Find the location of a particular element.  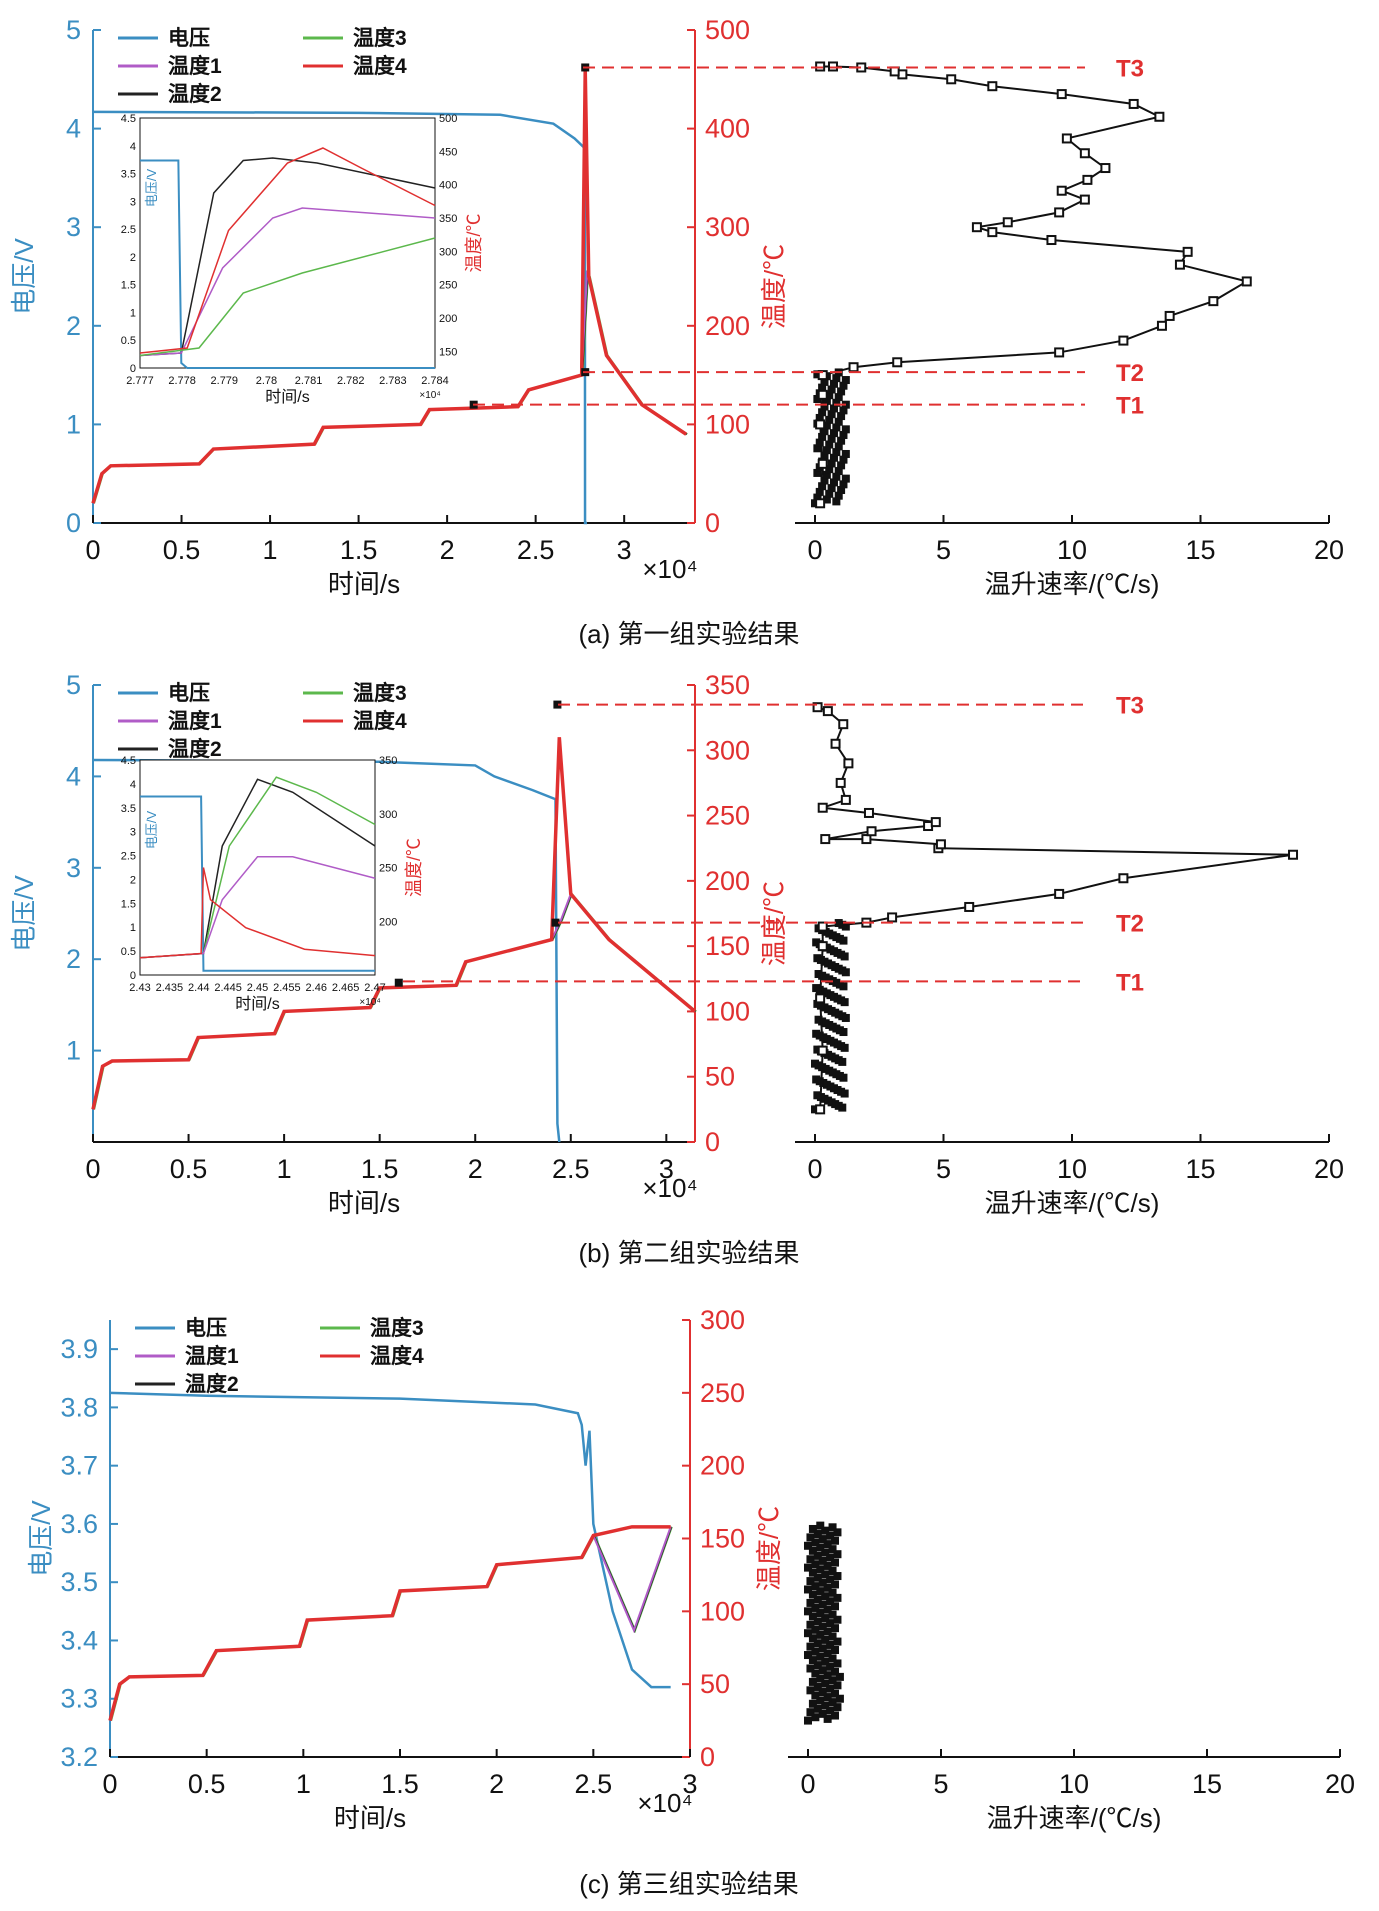

inset-right-tick: 500 is located at coordinates (448, 119).